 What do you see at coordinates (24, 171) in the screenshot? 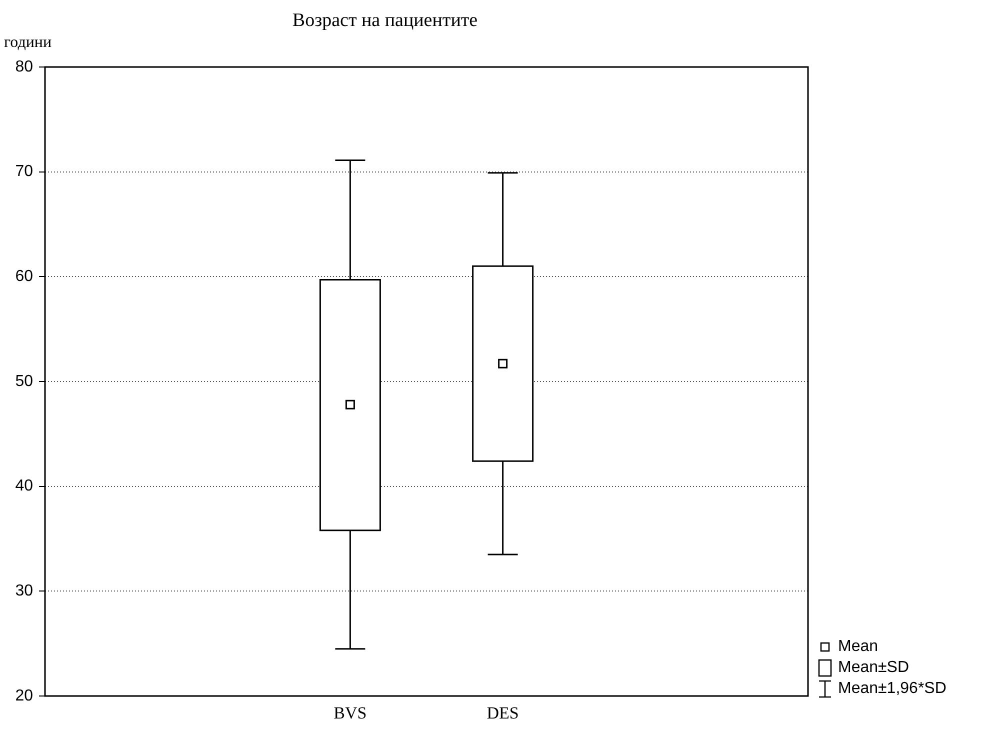
I see `y-tick-label: 70` at bounding box center [24, 171].